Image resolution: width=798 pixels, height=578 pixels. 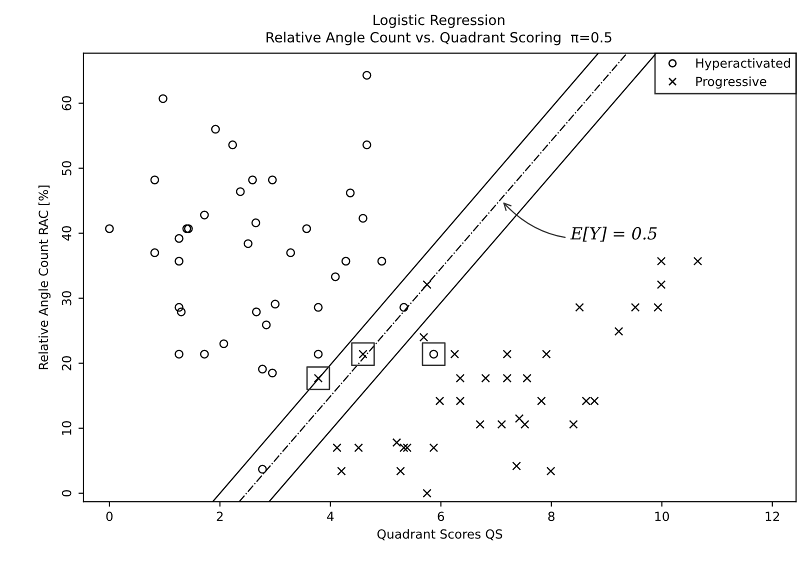 I want to click on x-axis-title: Quadrant Scores QS, so click(x=439, y=534).